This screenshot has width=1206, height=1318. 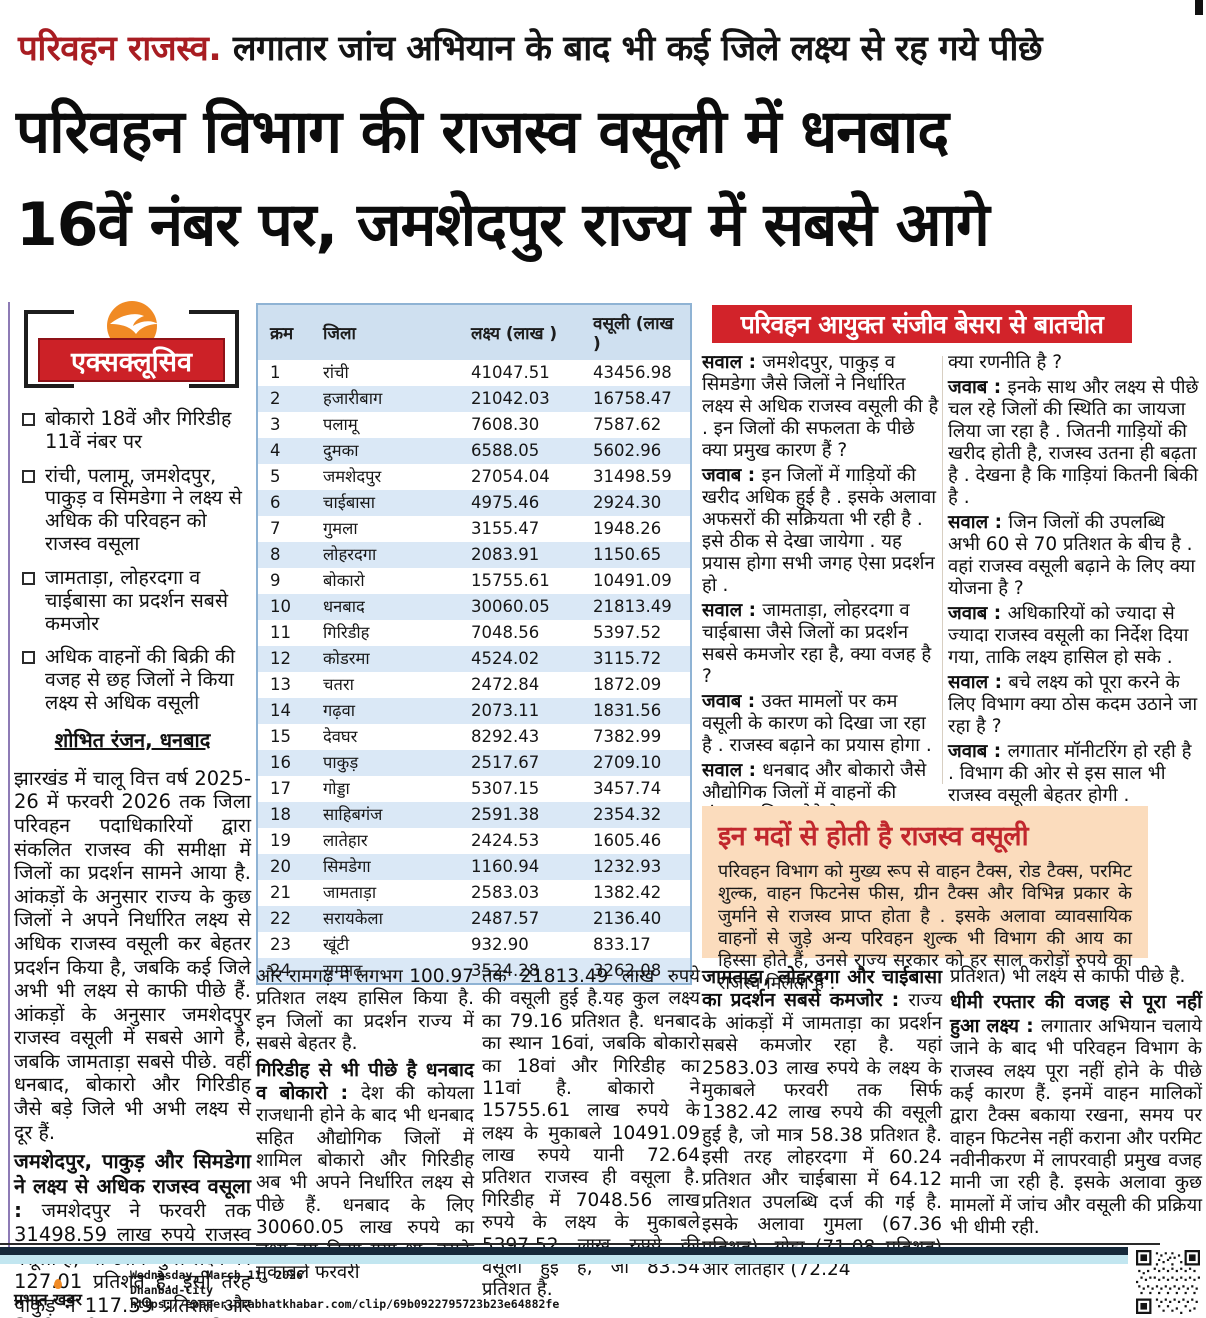 What do you see at coordinates (474, 789) in the screenshot?
I see `table-row: 17 गोड्डा 5307.15 3457.74` at bounding box center [474, 789].